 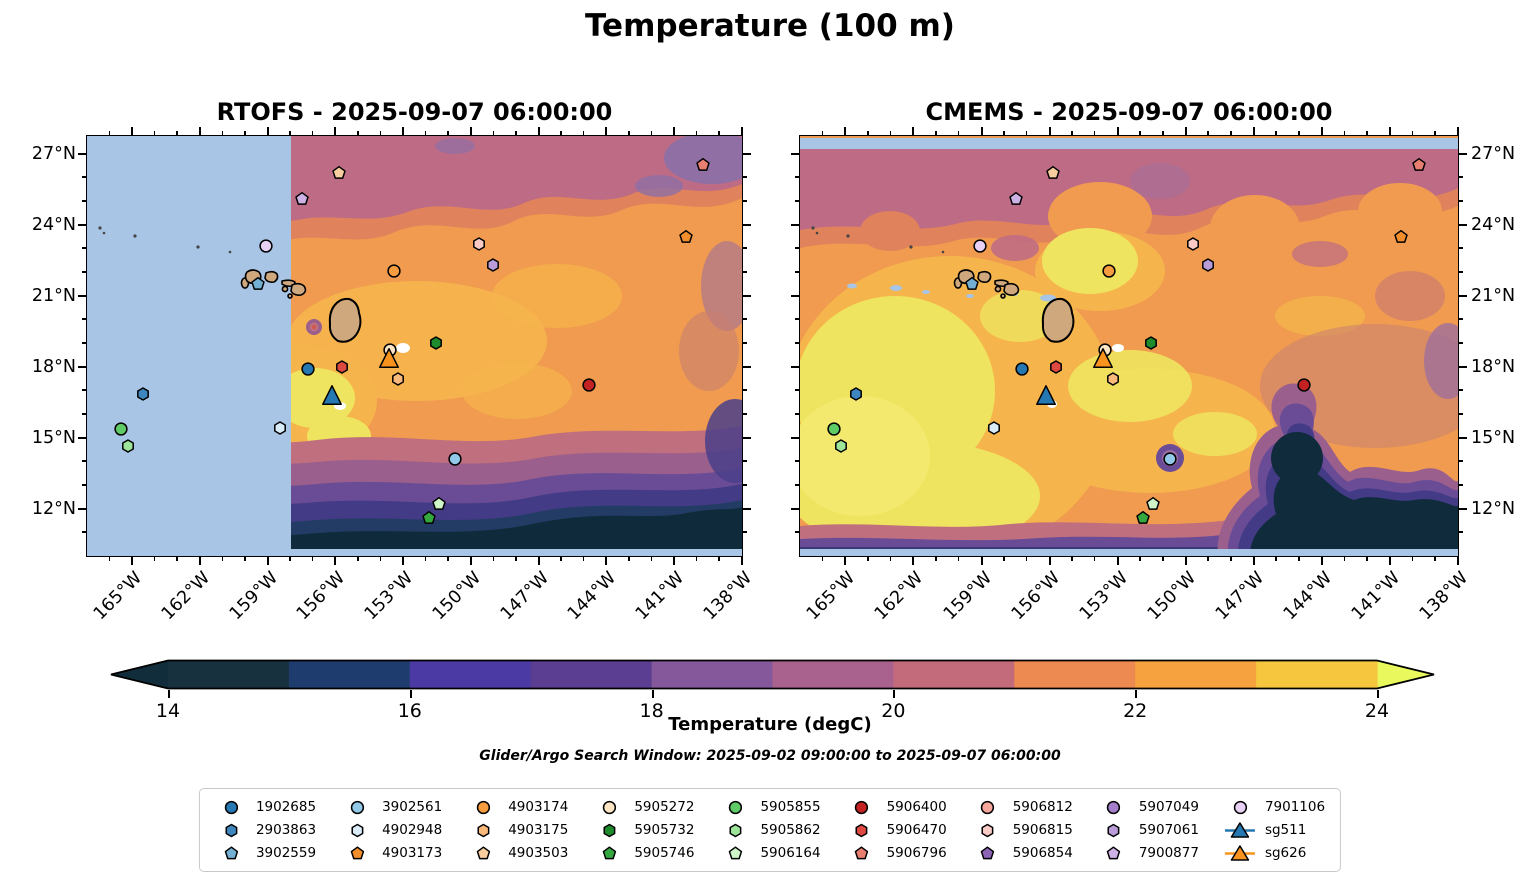 I want to click on northwest-island-specks, so click(x=165, y=240).